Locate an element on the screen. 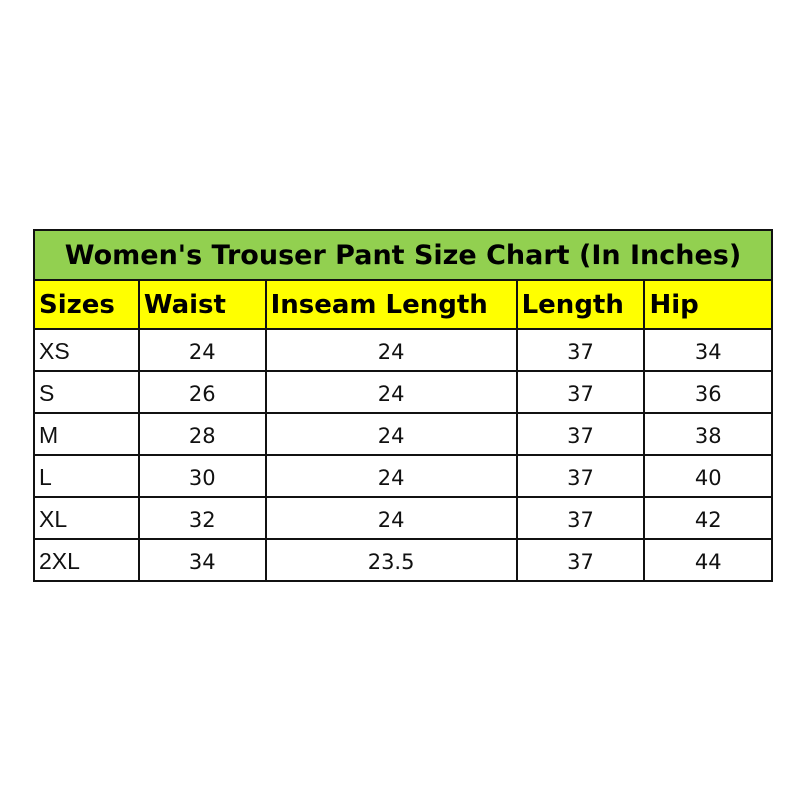  cell-size: 2XL is located at coordinates (86, 560).